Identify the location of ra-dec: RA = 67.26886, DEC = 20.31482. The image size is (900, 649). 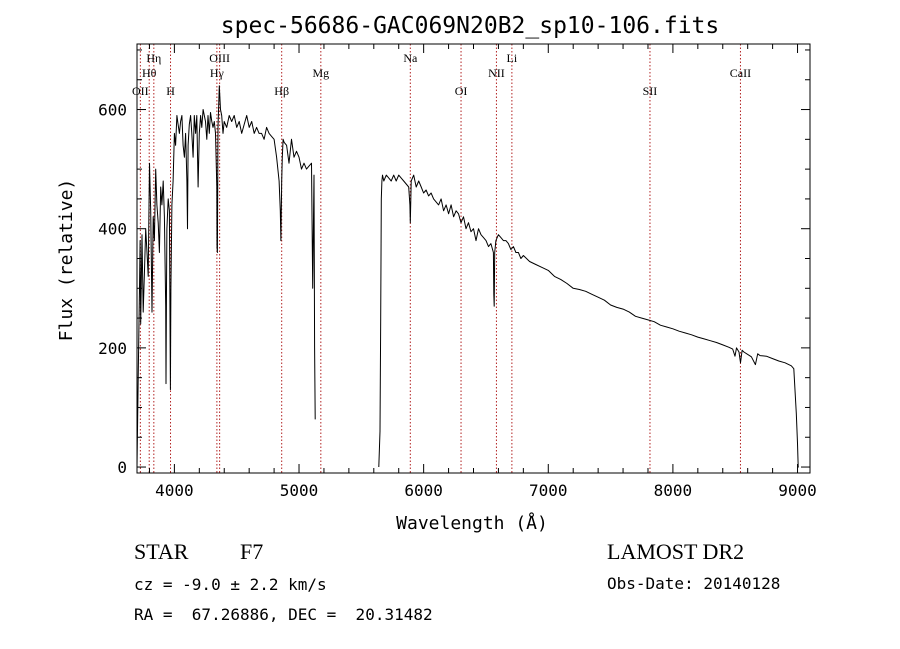
(283, 614).